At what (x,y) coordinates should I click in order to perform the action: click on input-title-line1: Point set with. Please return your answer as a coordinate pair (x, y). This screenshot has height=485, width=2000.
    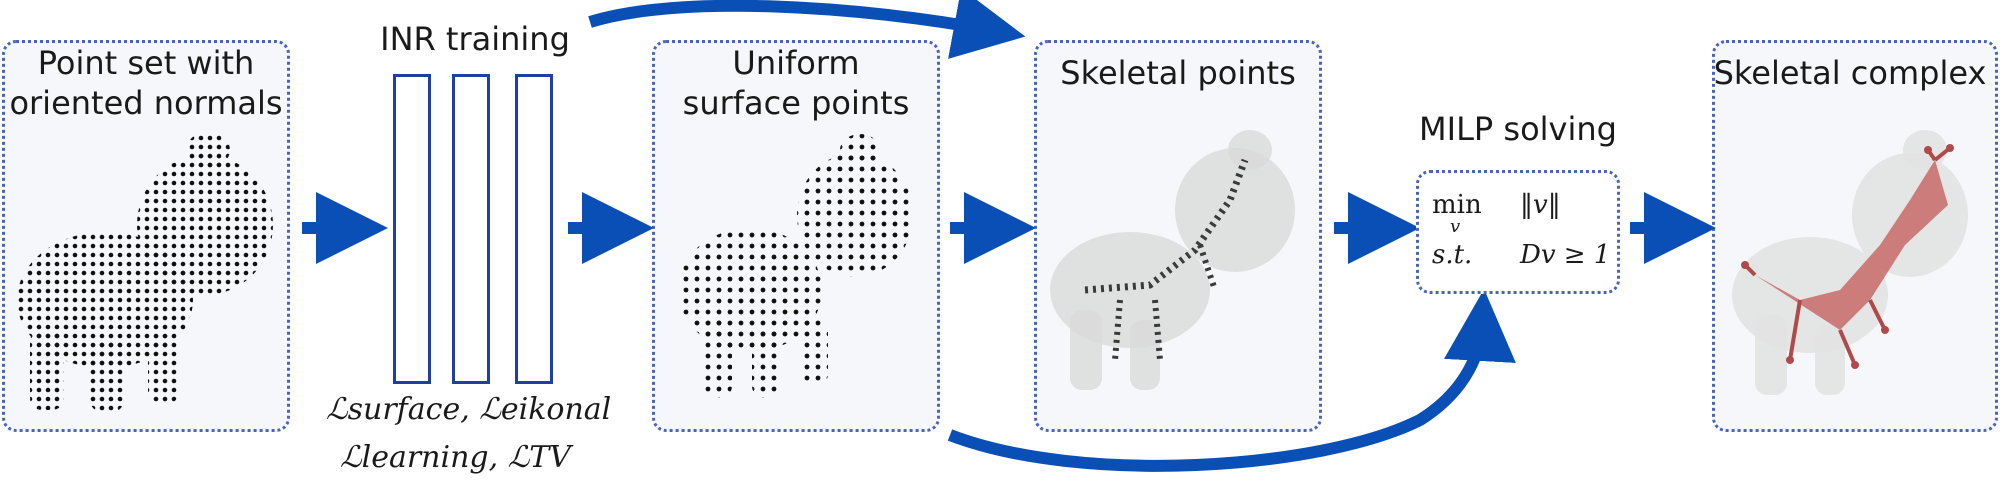
    Looking at the image, I should click on (146, 63).